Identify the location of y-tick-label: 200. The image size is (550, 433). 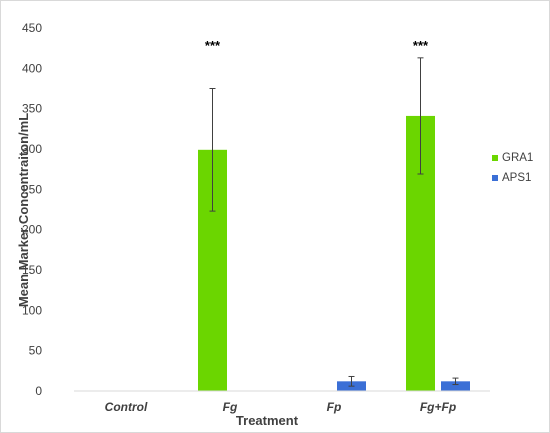
(32, 230).